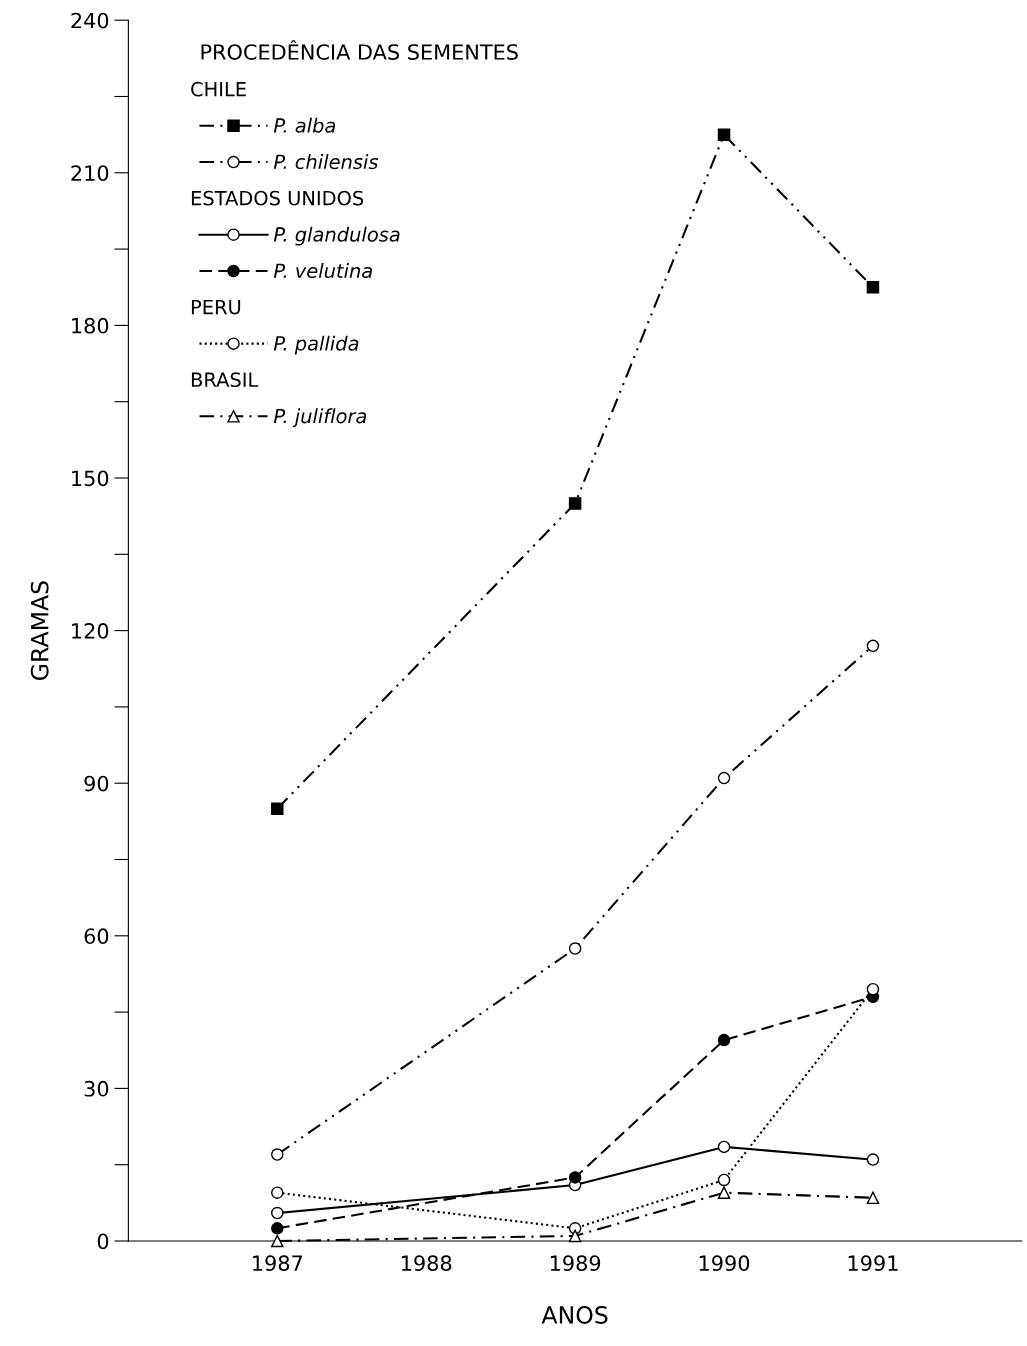 This screenshot has height=1346, width=1027. What do you see at coordinates (320, 418) in the screenshot?
I see `legend-label: P. juliflora` at bounding box center [320, 418].